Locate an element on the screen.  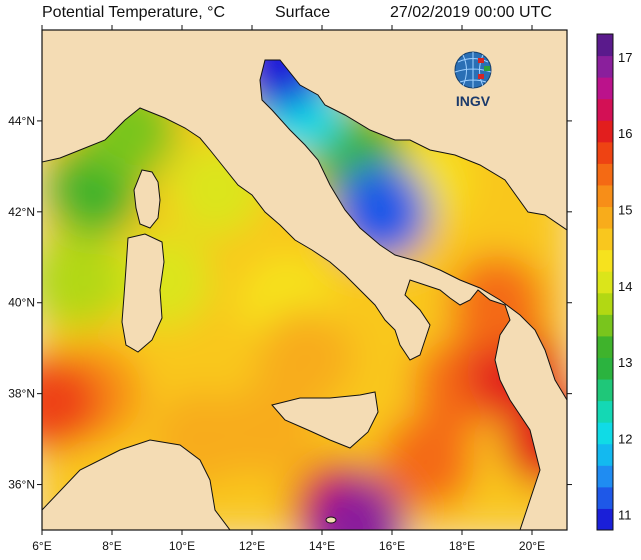
colorbar-frame is located at coordinates (605, 282).